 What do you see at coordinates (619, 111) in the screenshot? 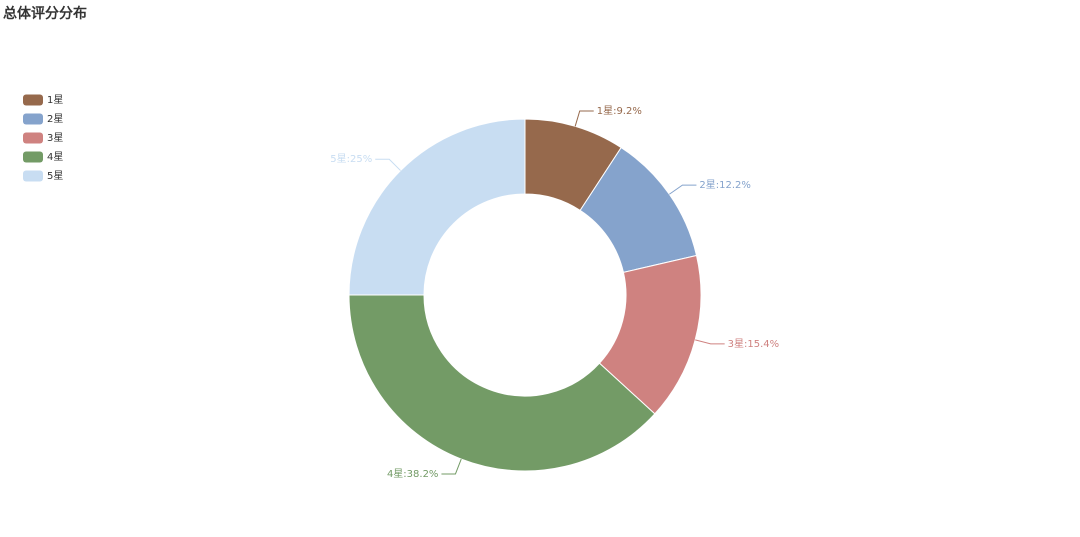
I see `slice-label: 1星:9.2%` at bounding box center [619, 111].